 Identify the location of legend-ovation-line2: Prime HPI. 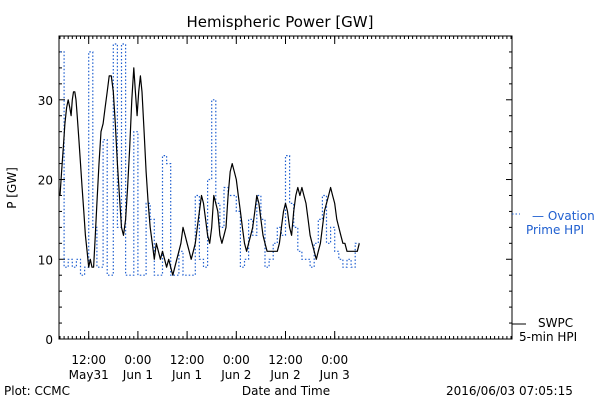
(555, 230).